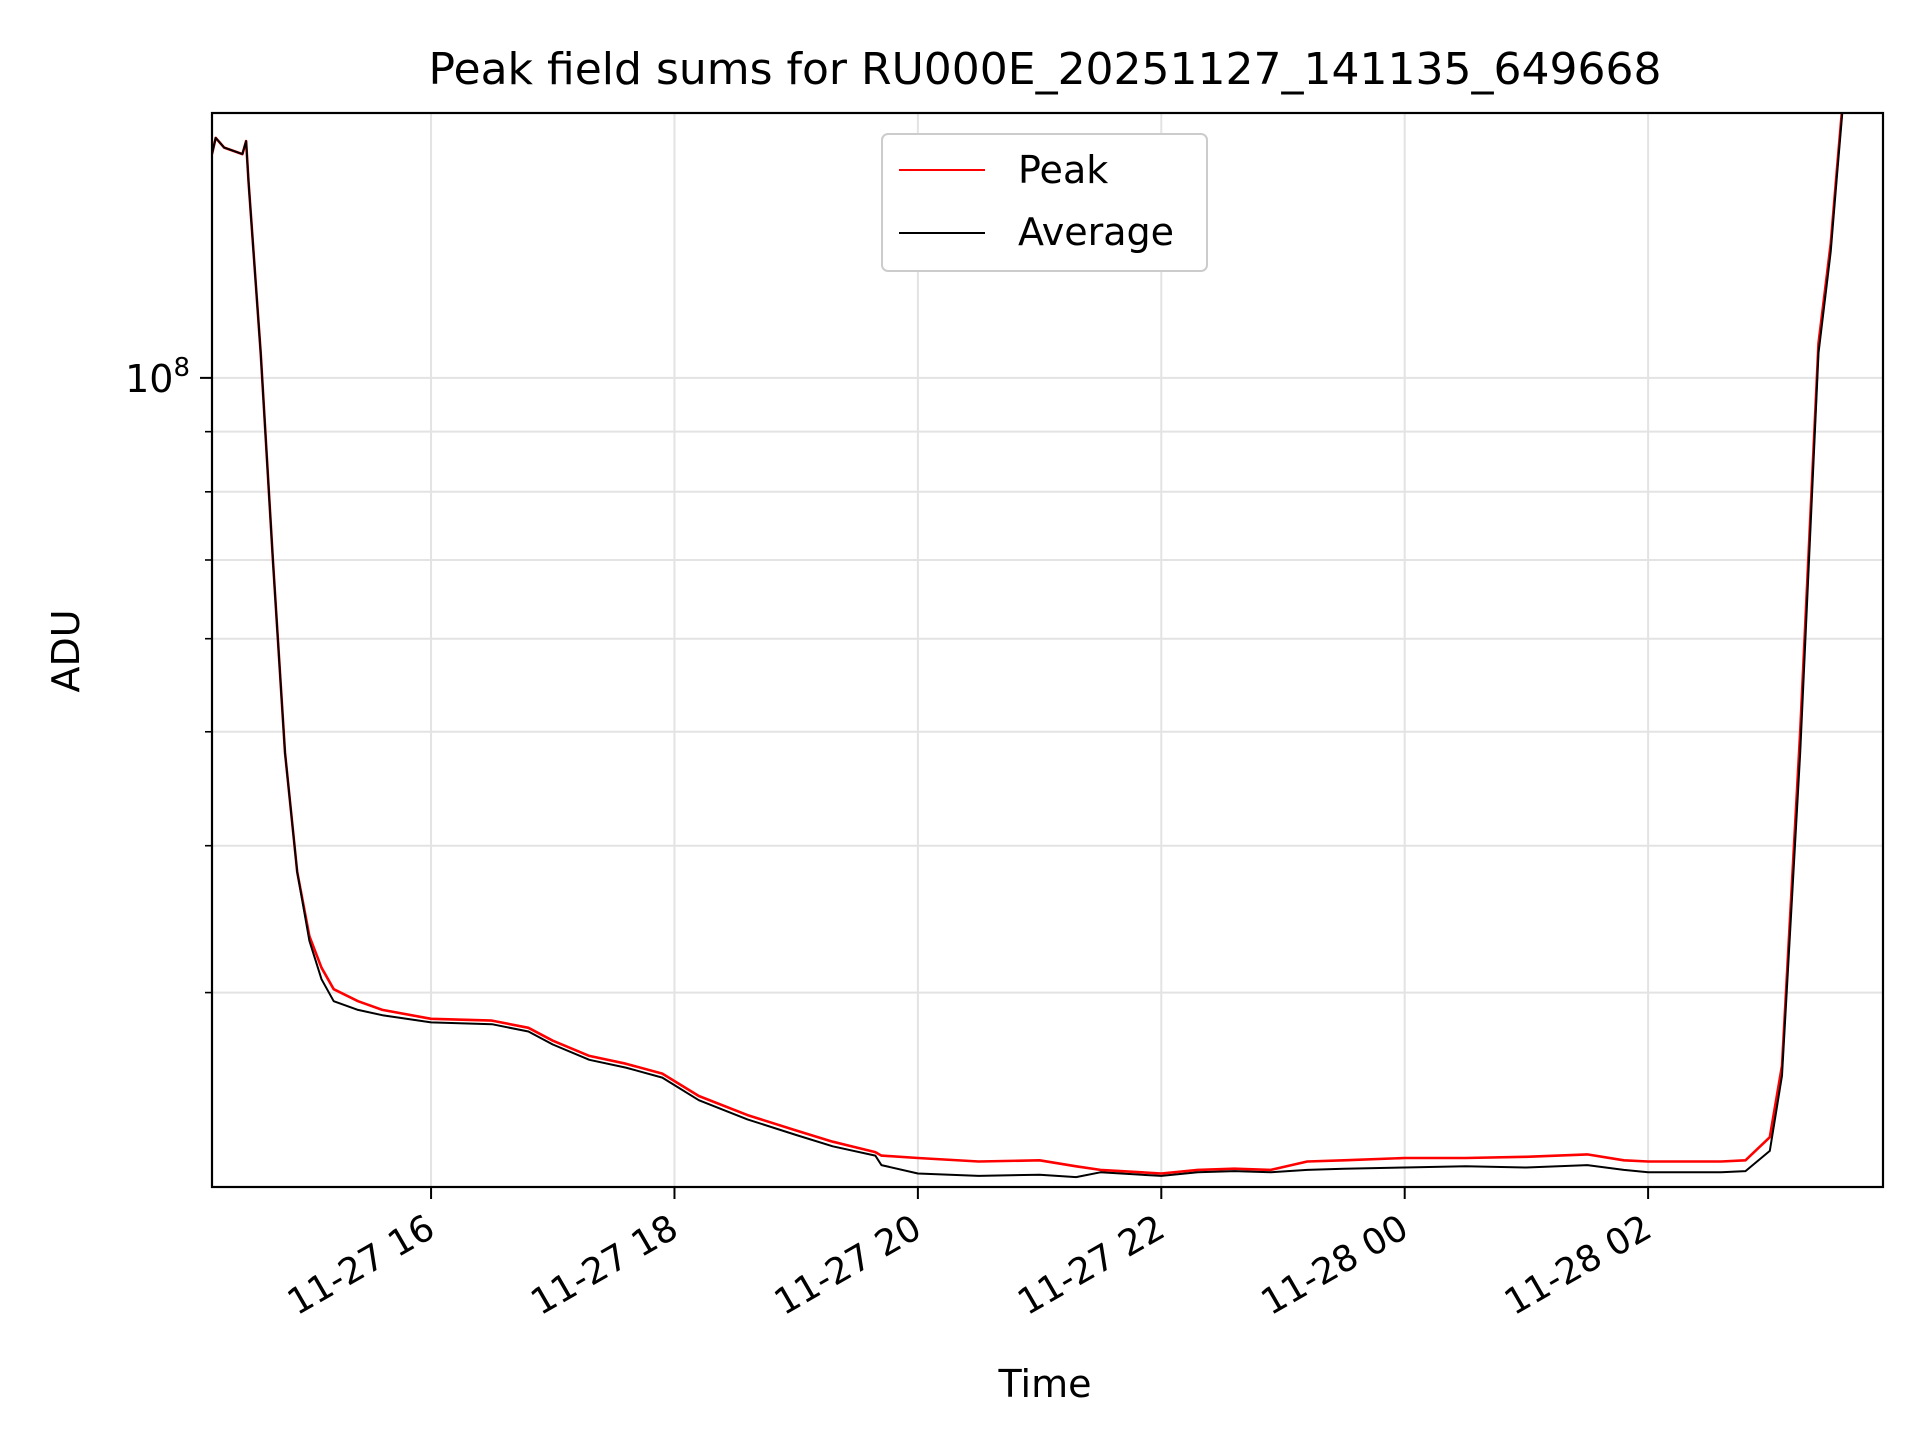  Describe the element at coordinates (1096, 232) in the screenshot. I see `legend-average-label: Average` at that location.